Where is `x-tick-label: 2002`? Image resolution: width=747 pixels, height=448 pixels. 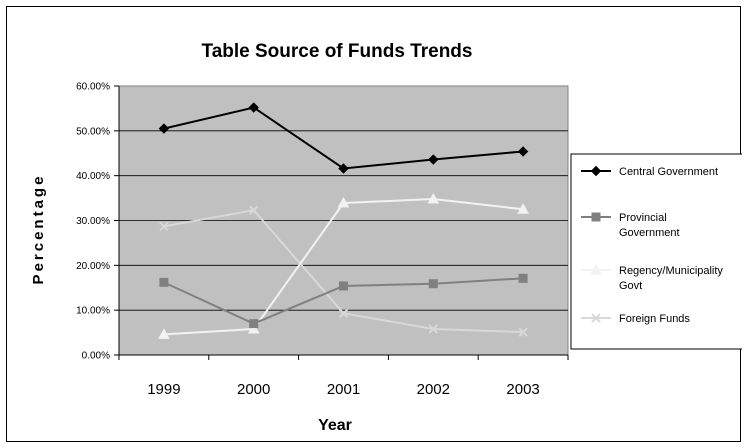
x-tick-label: 2002 is located at coordinates (433, 389).